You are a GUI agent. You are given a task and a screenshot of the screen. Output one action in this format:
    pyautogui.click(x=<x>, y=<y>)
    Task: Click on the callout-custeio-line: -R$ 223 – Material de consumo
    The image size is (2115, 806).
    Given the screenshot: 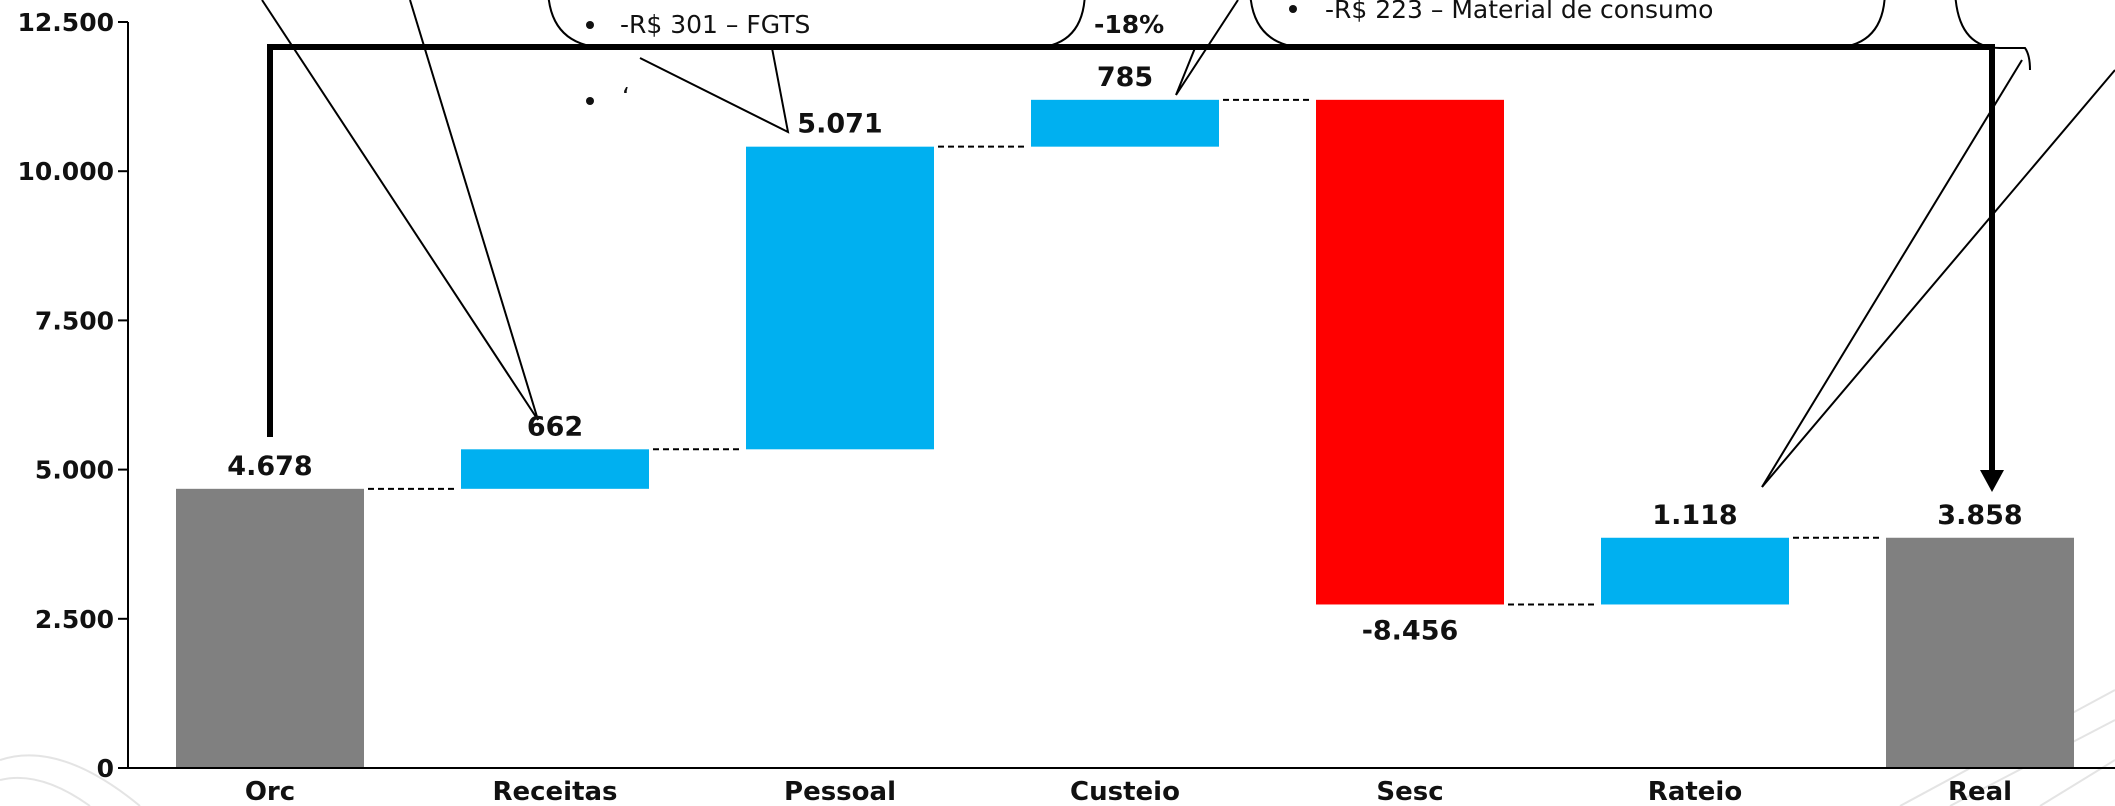 What is the action you would take?
    pyautogui.click(x=1519, y=12)
    